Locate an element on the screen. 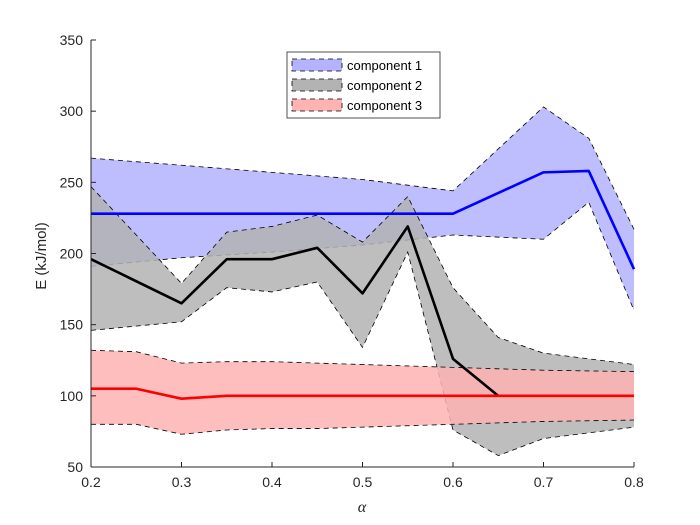 The width and height of the screenshot is (700, 525). y-axis-label: E (kJ/mol) is located at coordinates (41, 256).